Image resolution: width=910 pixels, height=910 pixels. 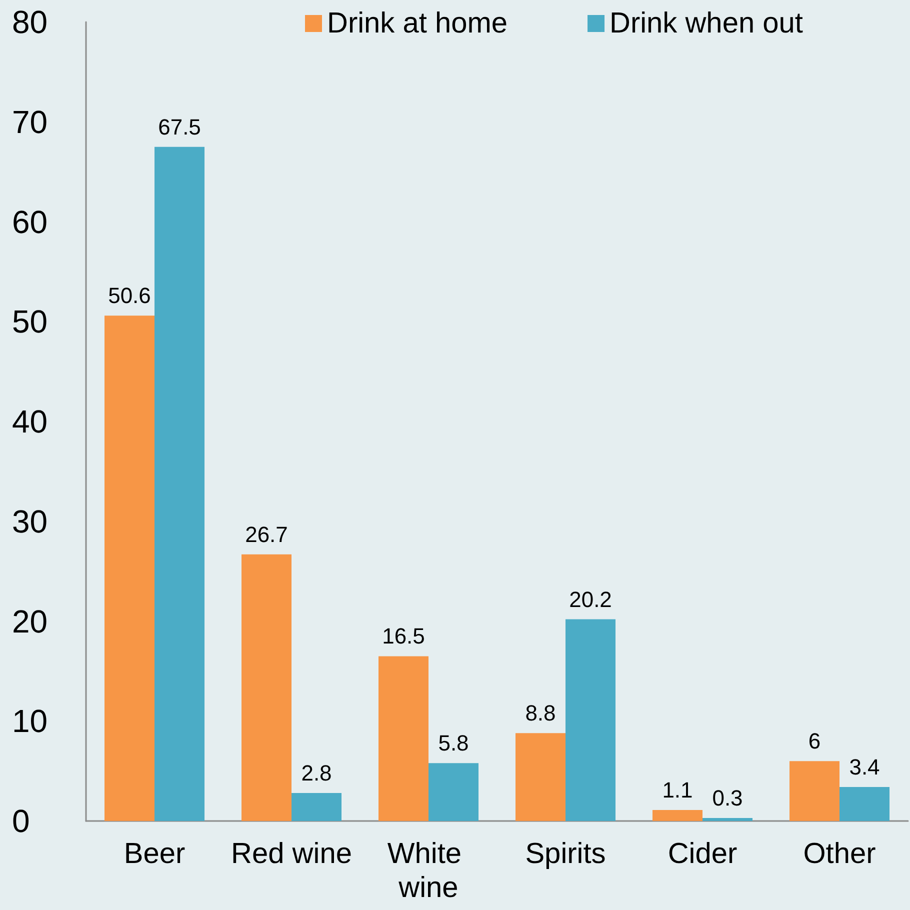 What do you see at coordinates (706, 24) in the screenshot?
I see `legend-label: Drink when out` at bounding box center [706, 24].